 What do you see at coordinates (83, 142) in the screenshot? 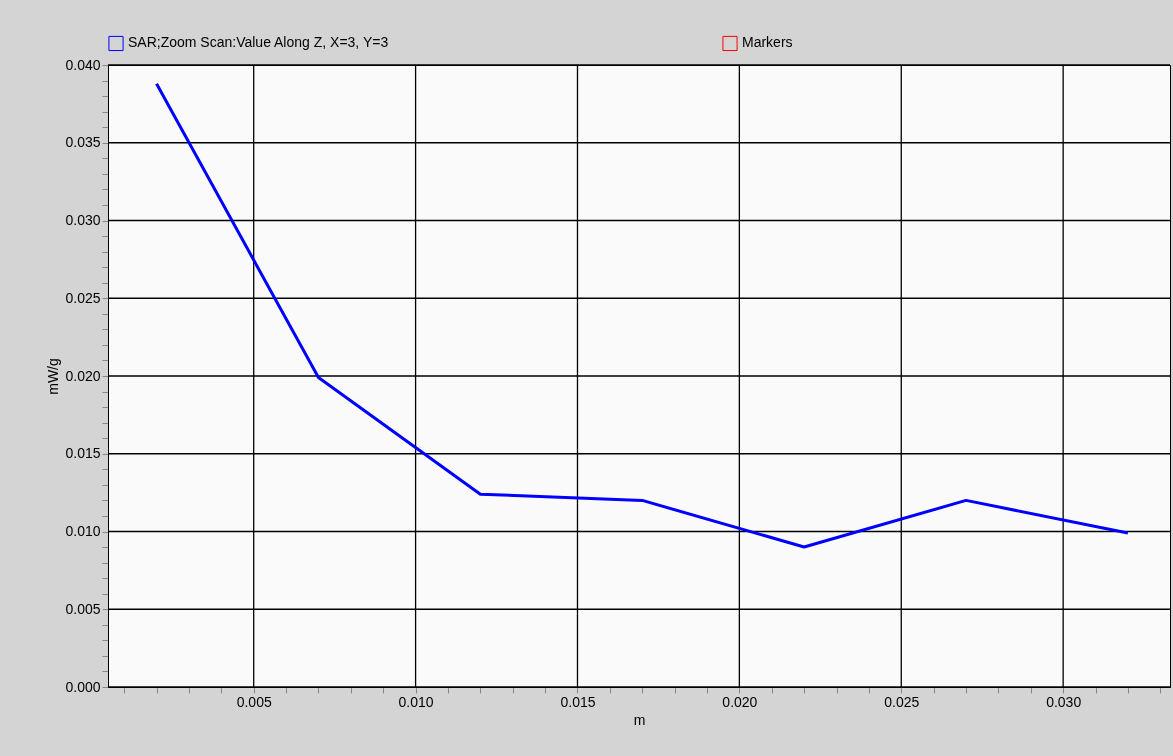
I see `y-tick-label: 0.035` at bounding box center [83, 142].